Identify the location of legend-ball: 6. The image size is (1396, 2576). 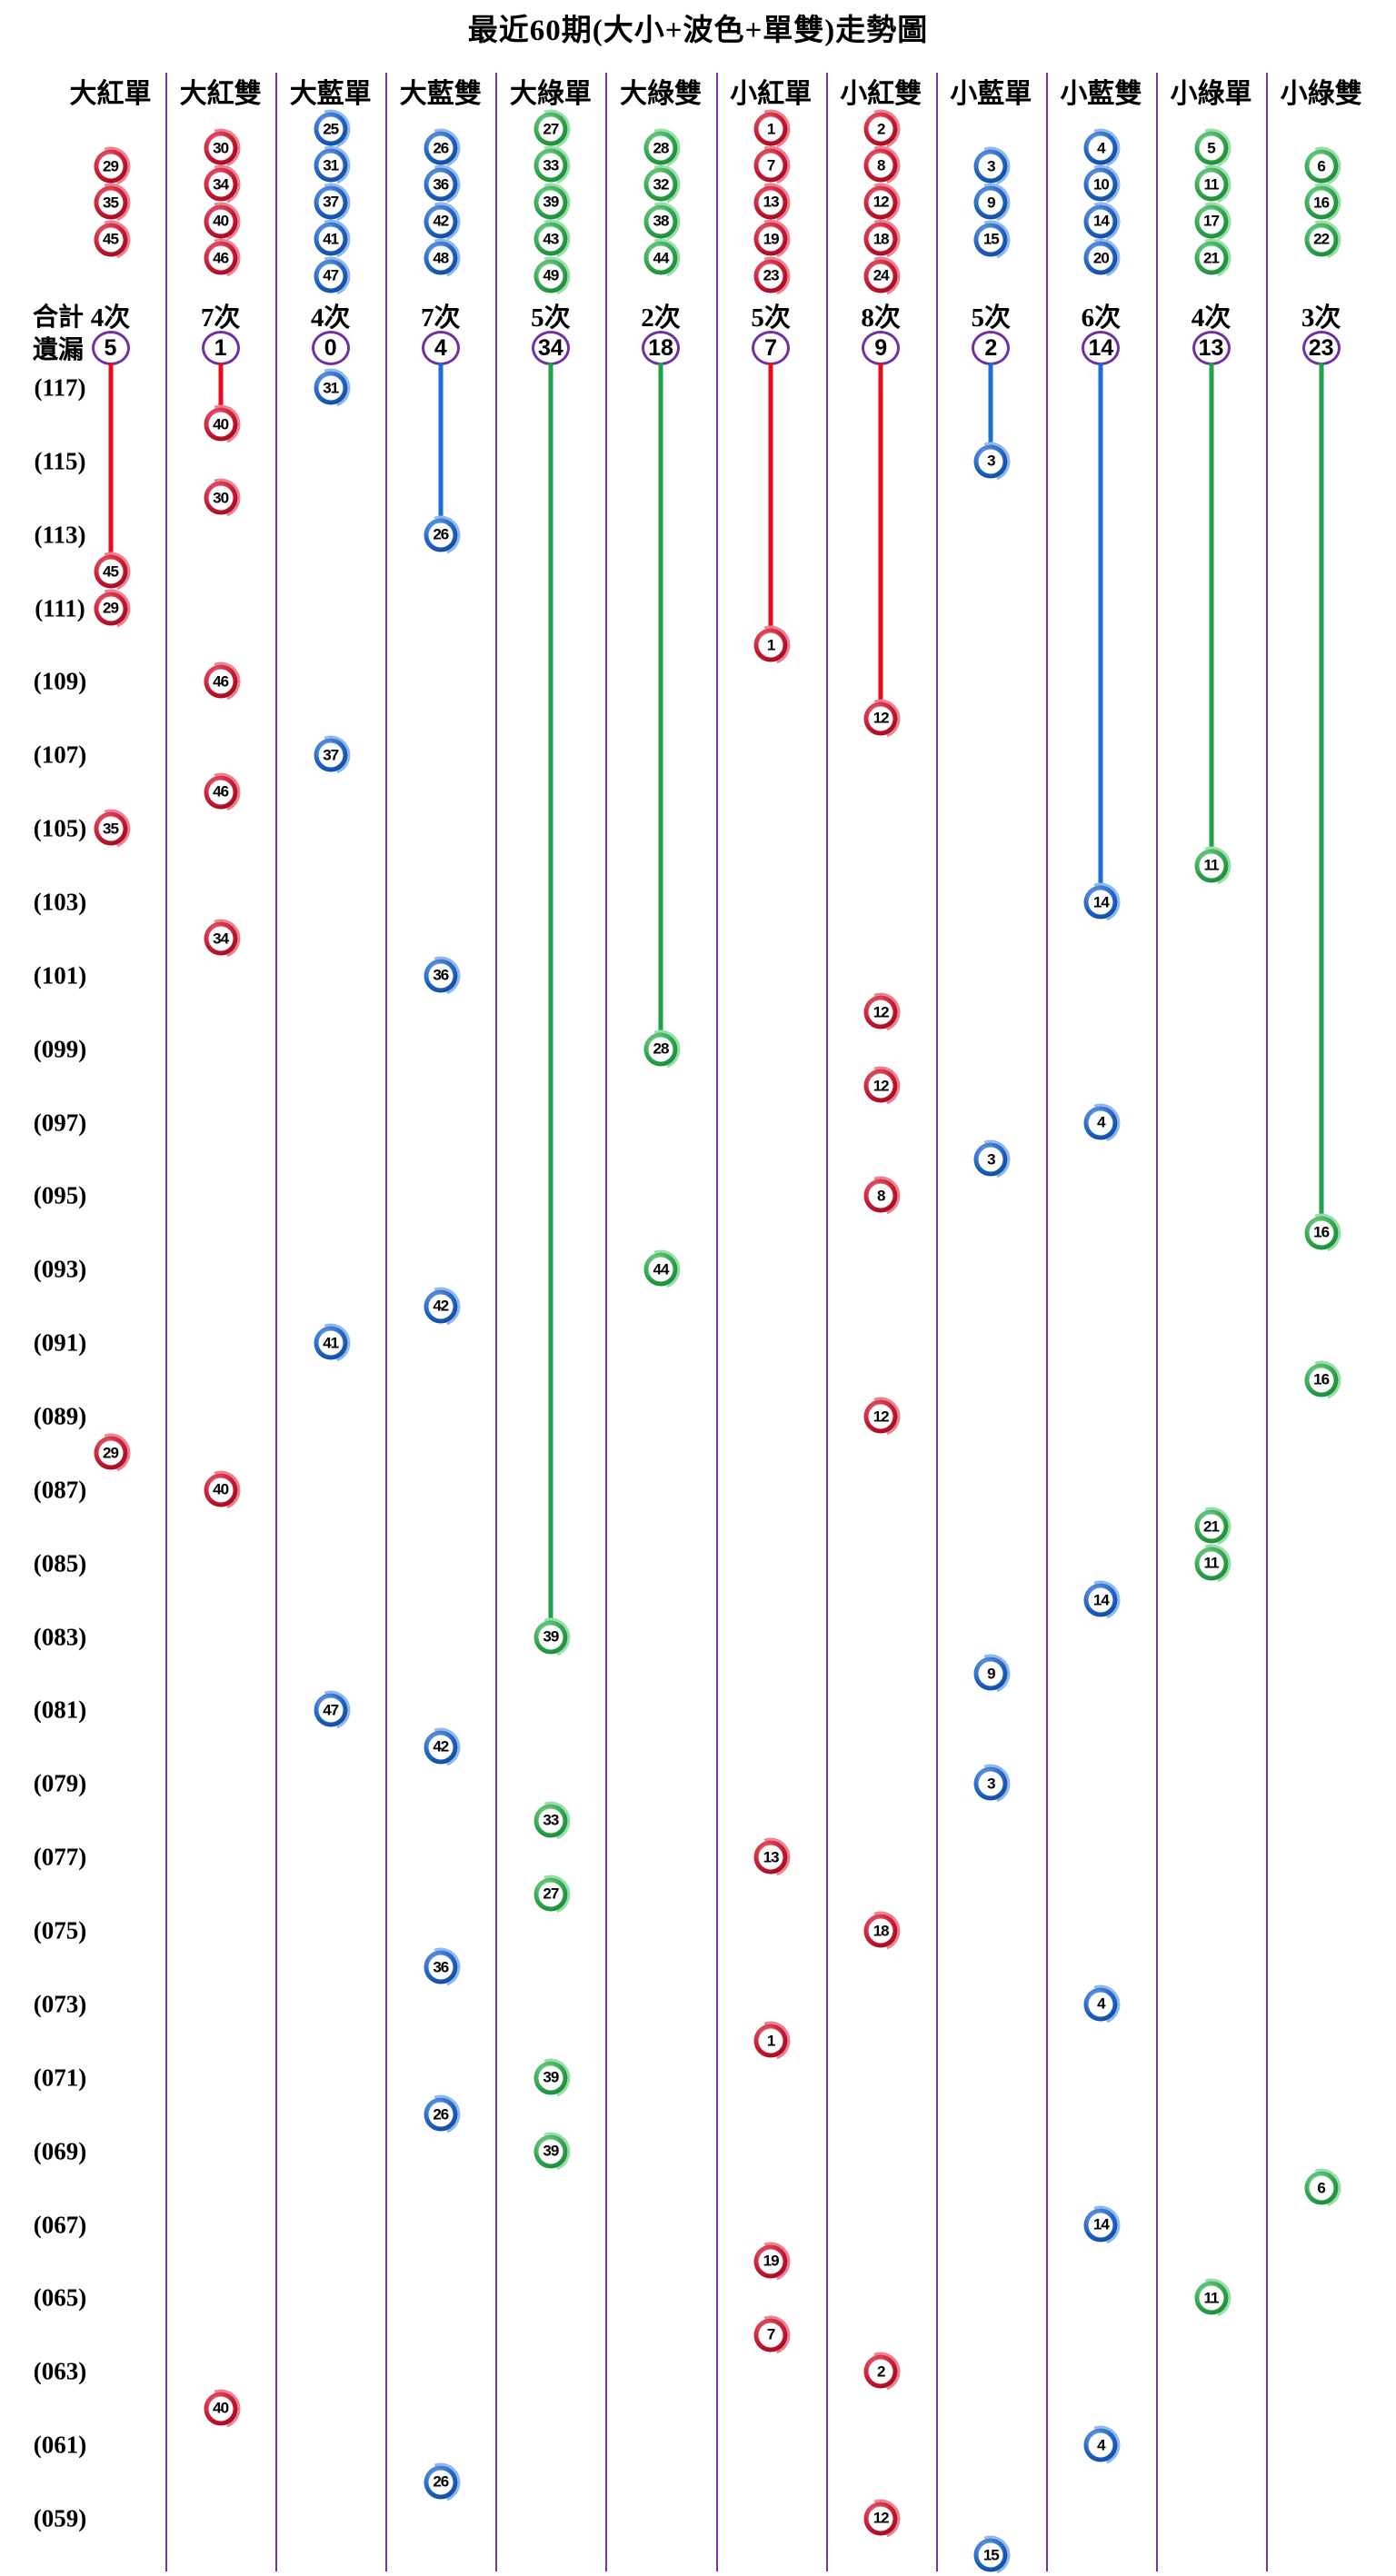
(1321, 166).